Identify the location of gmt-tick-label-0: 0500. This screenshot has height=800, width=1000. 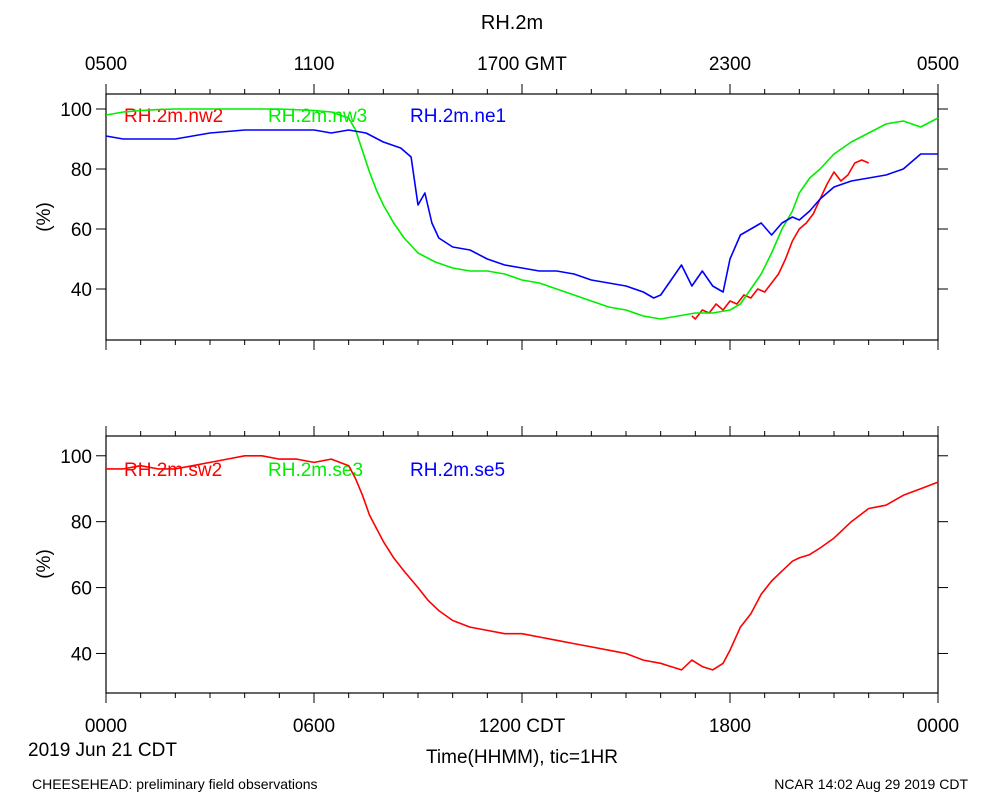
(106, 64).